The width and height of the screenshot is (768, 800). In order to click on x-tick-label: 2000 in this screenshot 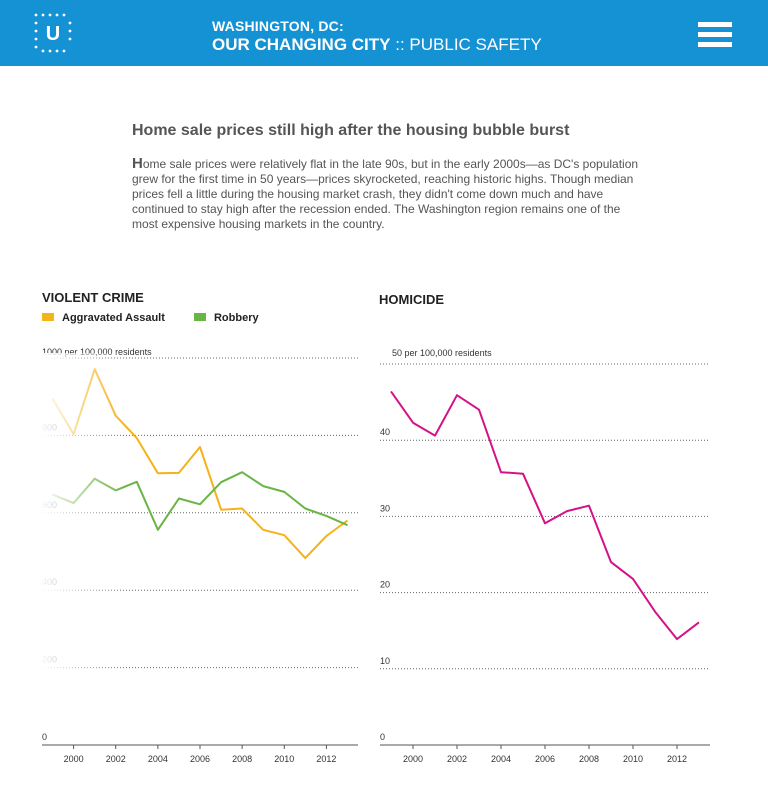, I will do `click(74, 759)`.